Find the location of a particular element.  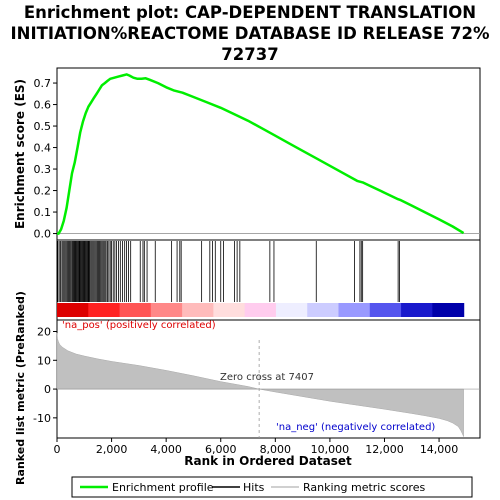

zero-cross-label: Zero cross at 7407 is located at coordinates (267, 377).